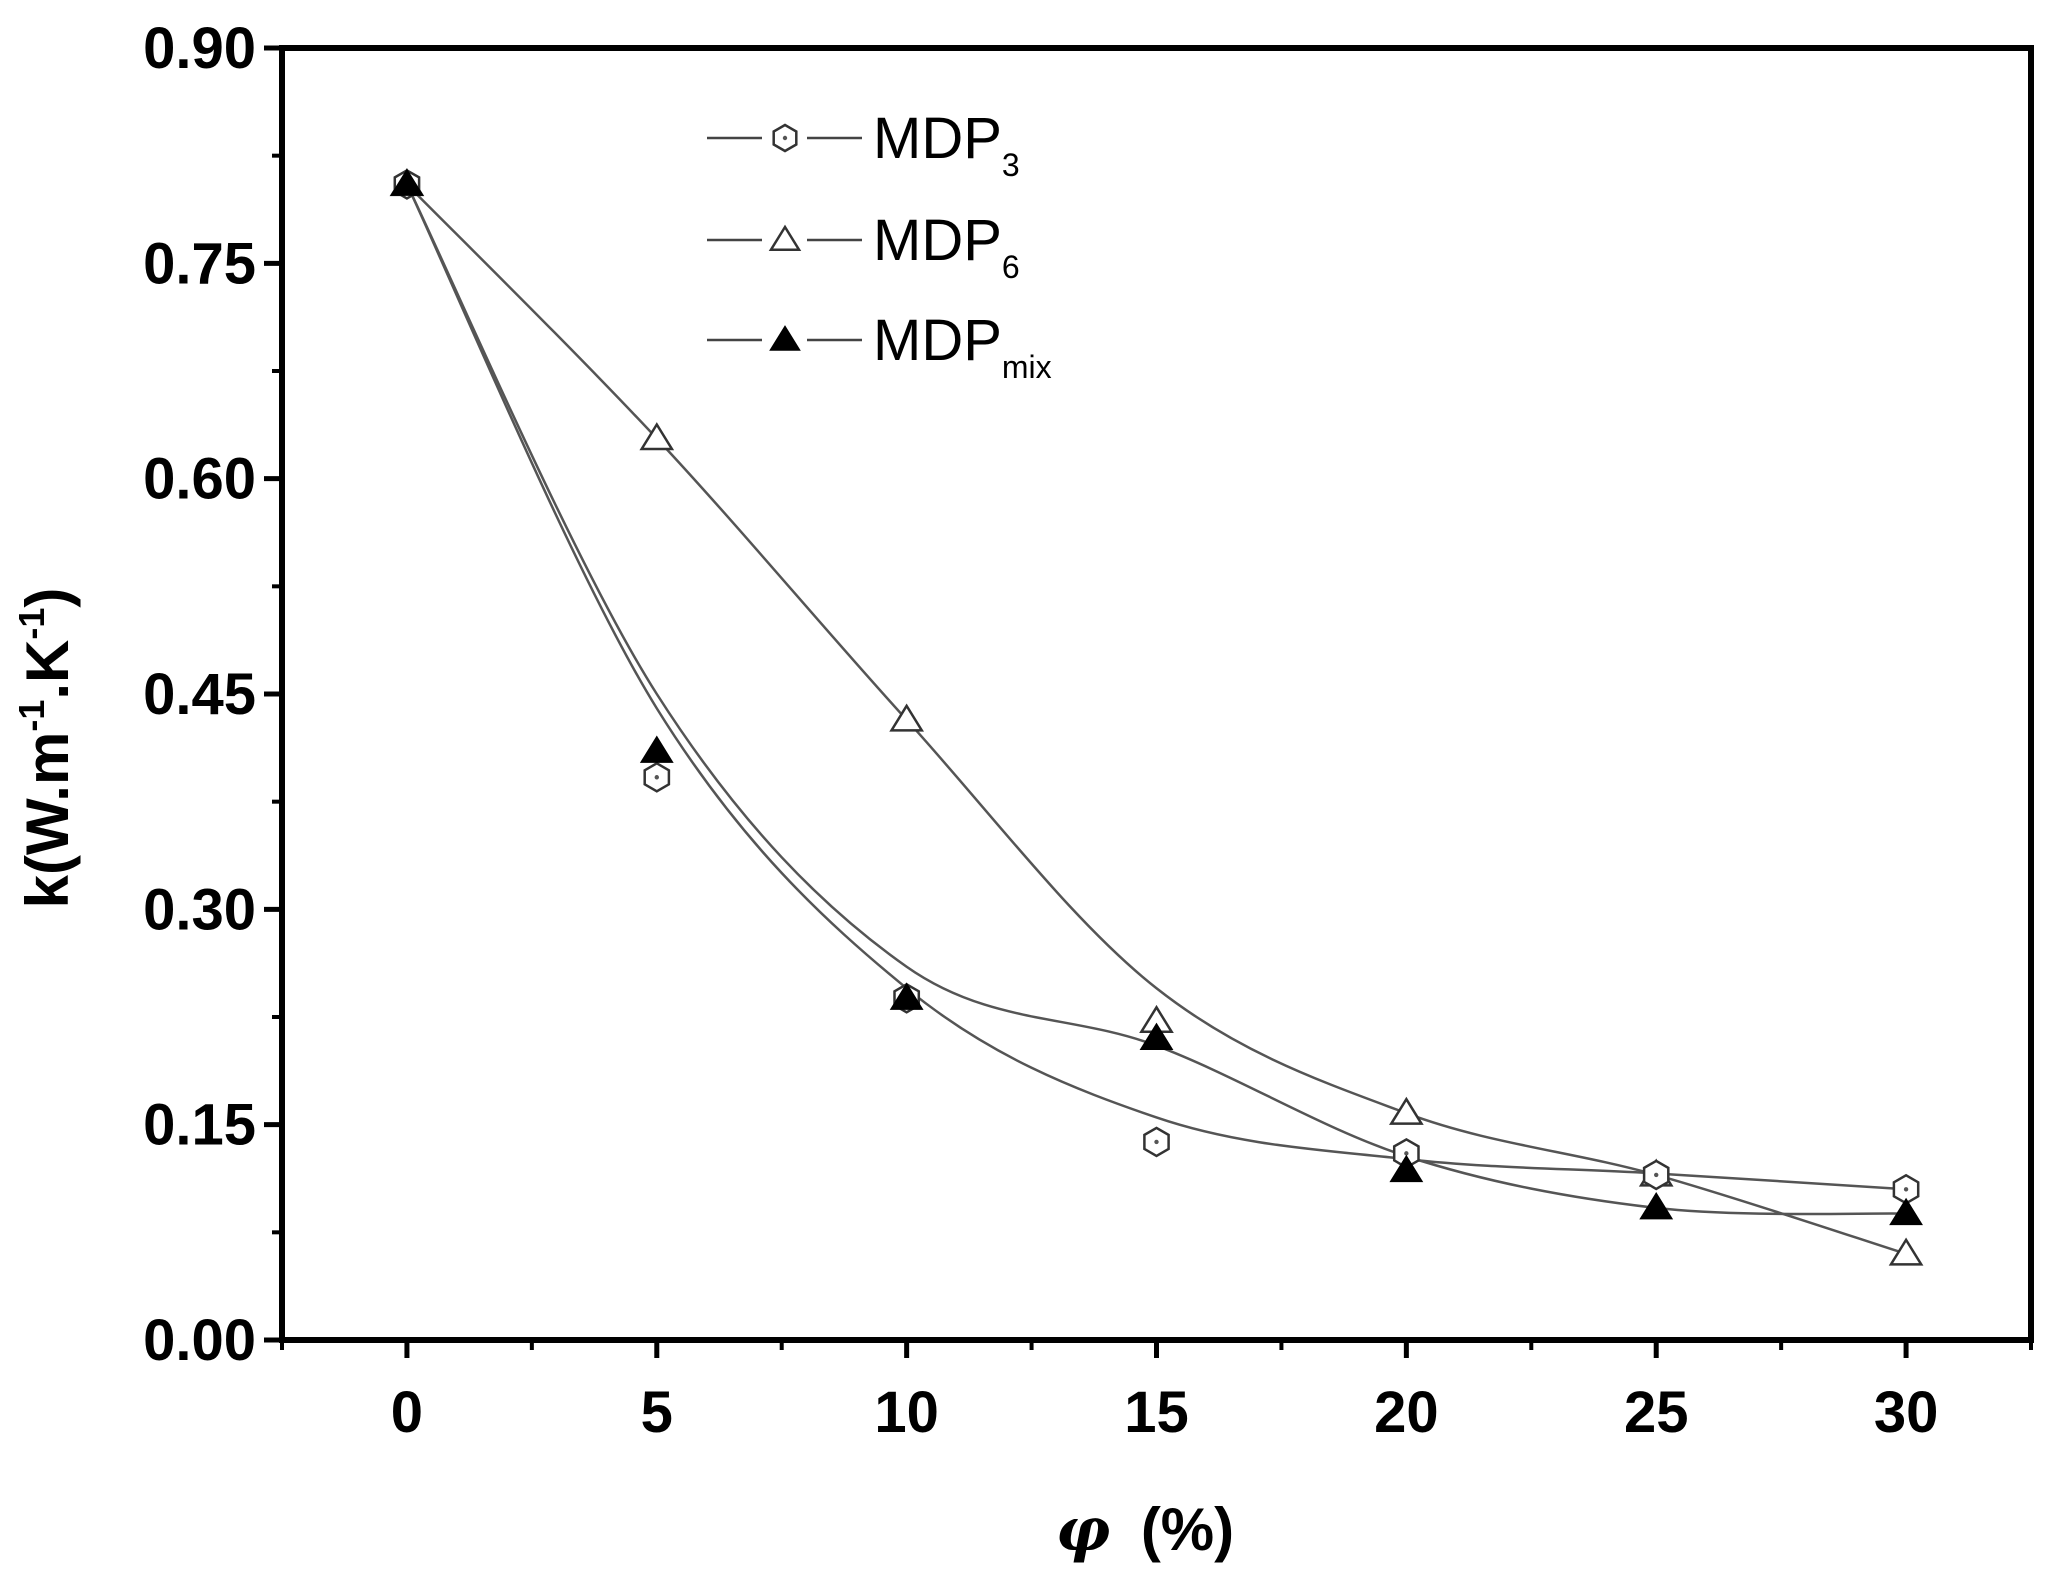 Image resolution: width=2059 pixels, height=1580 pixels. Describe the element at coordinates (31, 624) in the screenshot. I see `y-axis-title-exp2: -1` at that location.